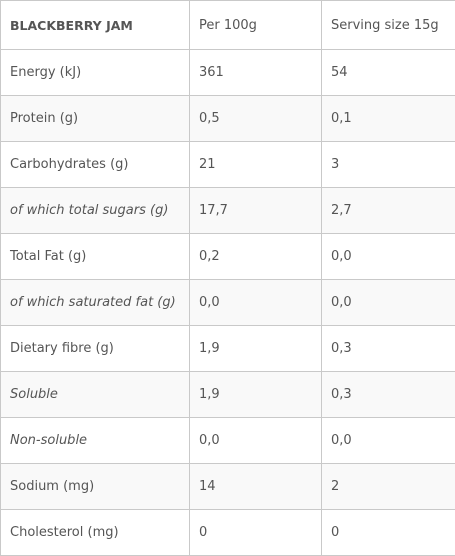  What do you see at coordinates (95, 257) in the screenshot?
I see `row-label: Total Fat (g)` at bounding box center [95, 257].